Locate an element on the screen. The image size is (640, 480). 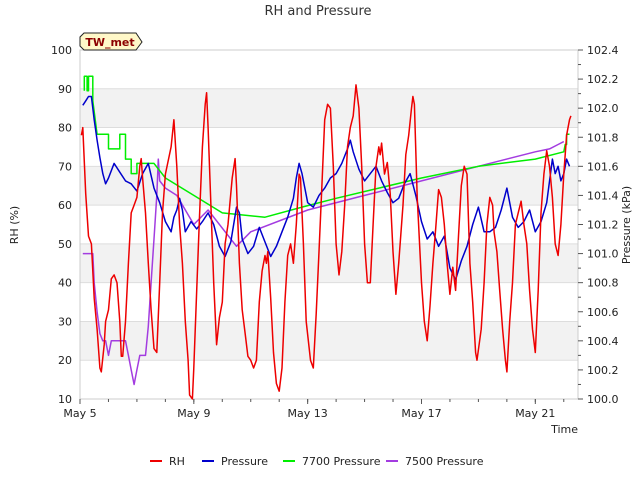
y-right-tick-label: 100.6 is located at coordinates (603, 312).